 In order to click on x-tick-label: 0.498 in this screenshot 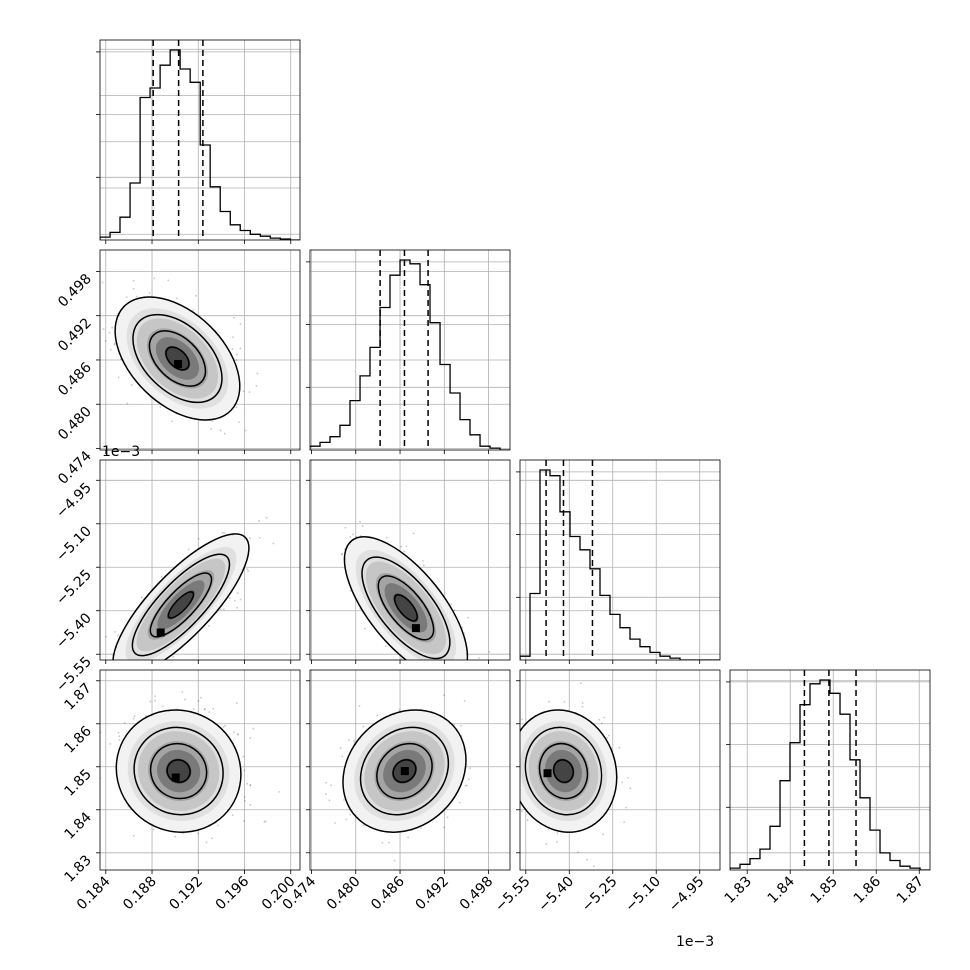, I will do `click(477, 894)`.